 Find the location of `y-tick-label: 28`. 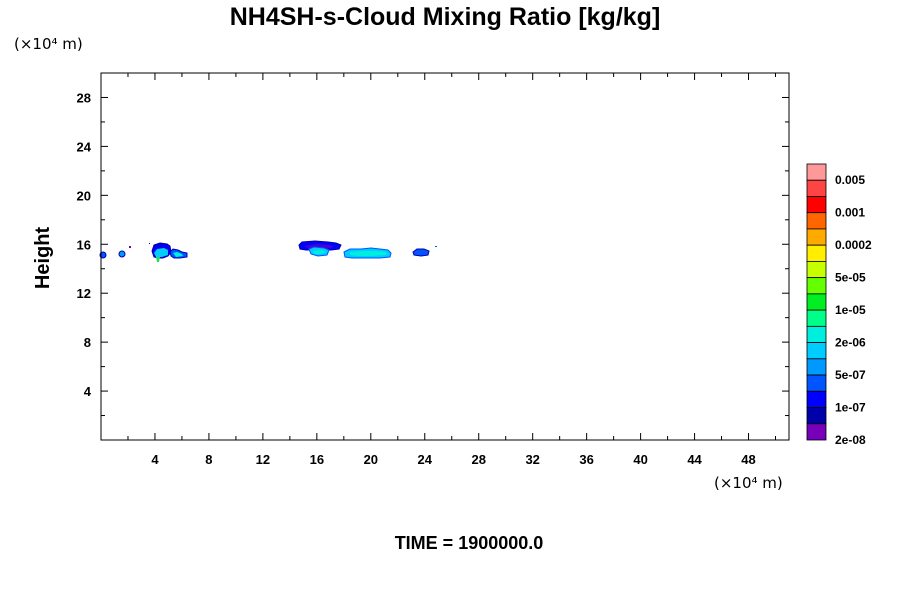

y-tick-label: 28 is located at coordinates (84, 97).